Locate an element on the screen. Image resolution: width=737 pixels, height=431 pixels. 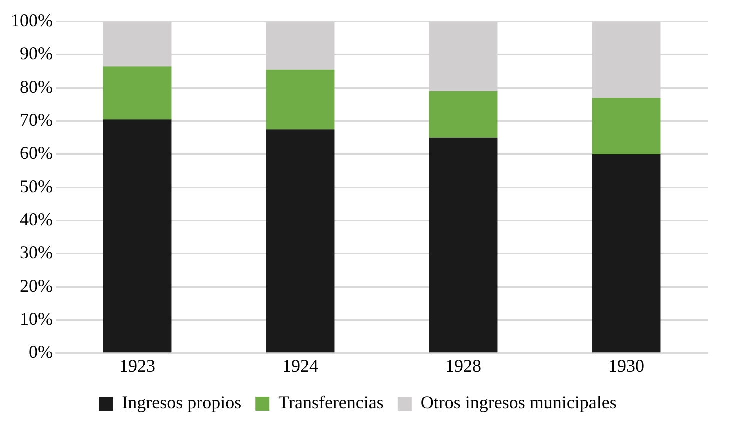
y-tick-label: 30% is located at coordinates (36, 252).